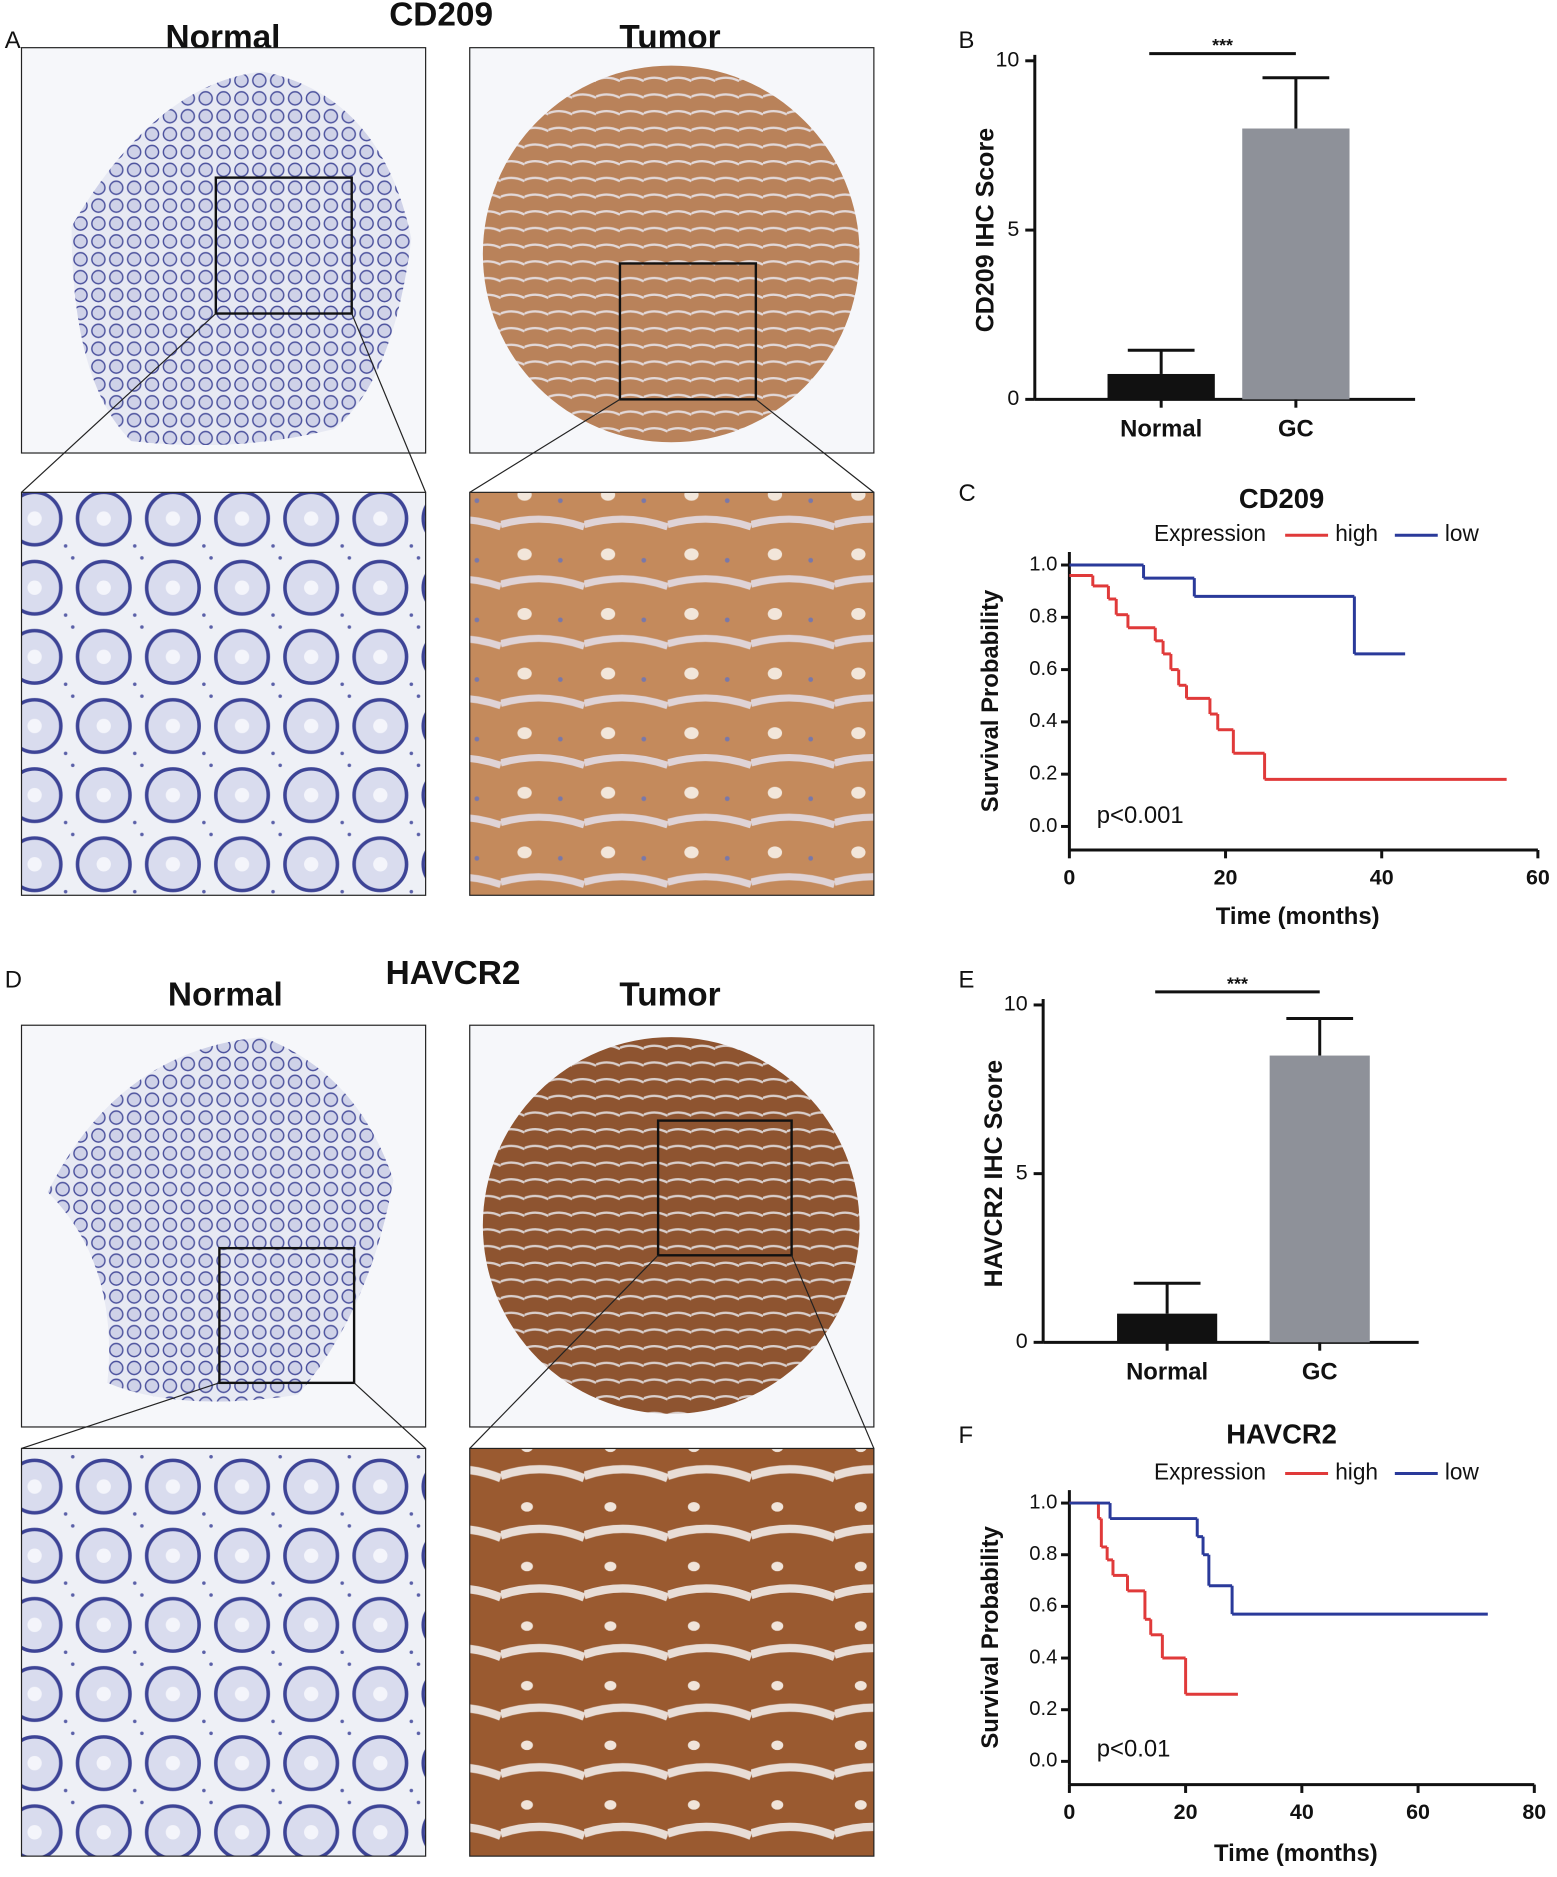  What do you see at coordinates (986, 230) in the screenshot?
I see `y-axis-label: CD209 IHC Score` at bounding box center [986, 230].